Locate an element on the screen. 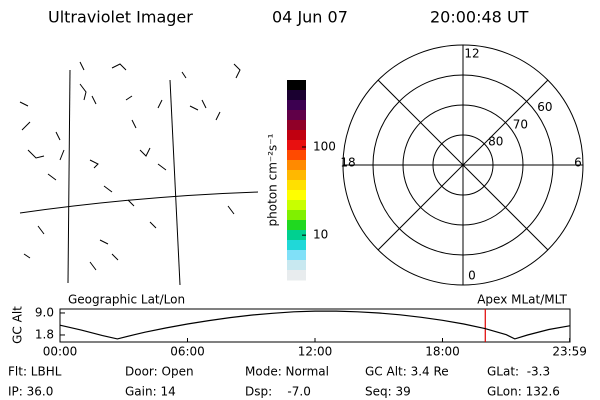 Image resolution: width=600 pixels, height=400 pixels. ring-label: 70 is located at coordinates (520, 124).